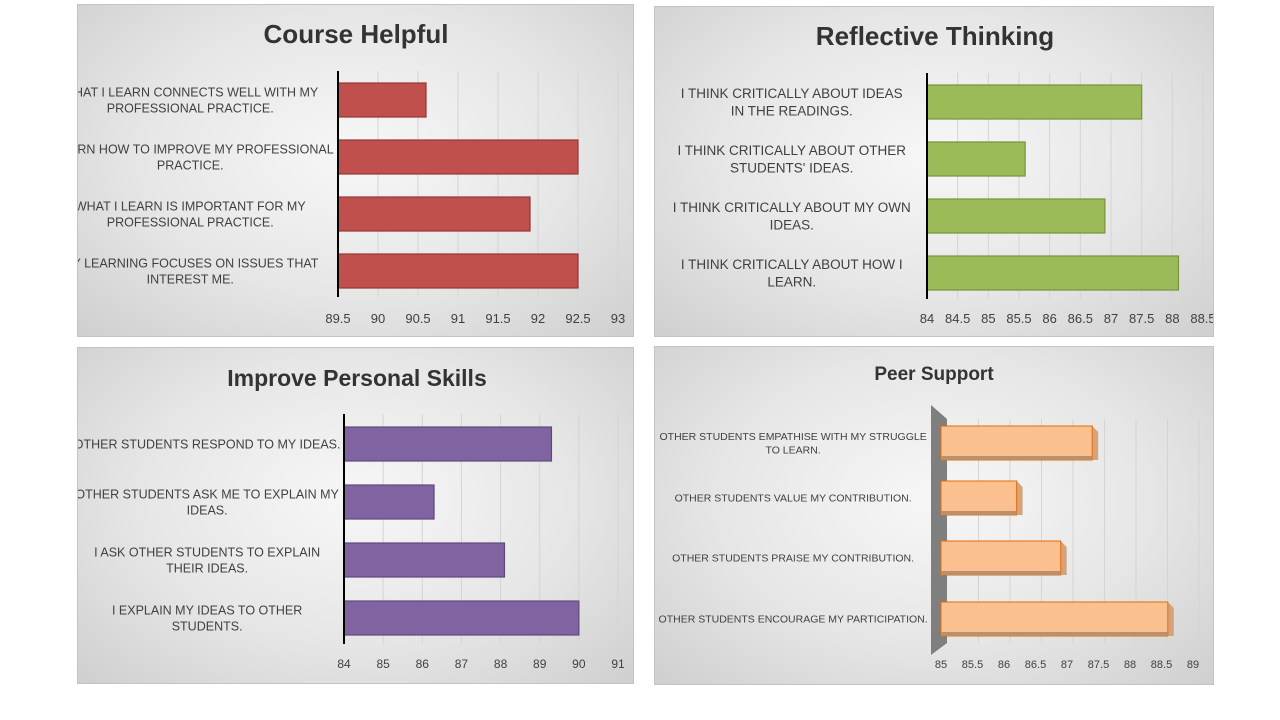 Image resolution: width=1280 pixels, height=720 pixels. What do you see at coordinates (577, 318) in the screenshot?
I see `x-tick-label: 92.5` at bounding box center [577, 318].